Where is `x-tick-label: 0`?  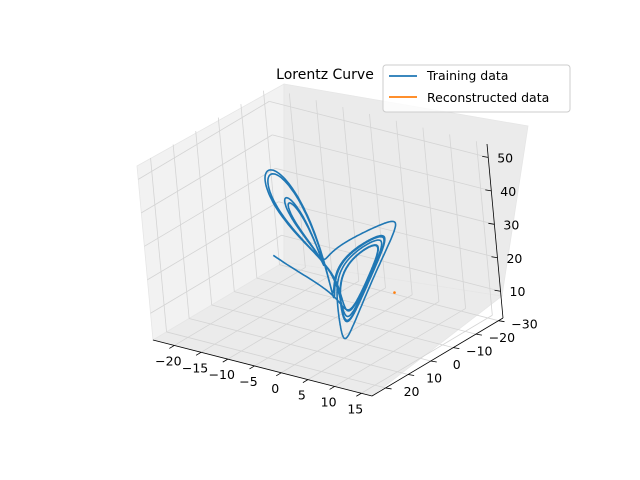
x-tick-label: 0 is located at coordinates (275, 388).